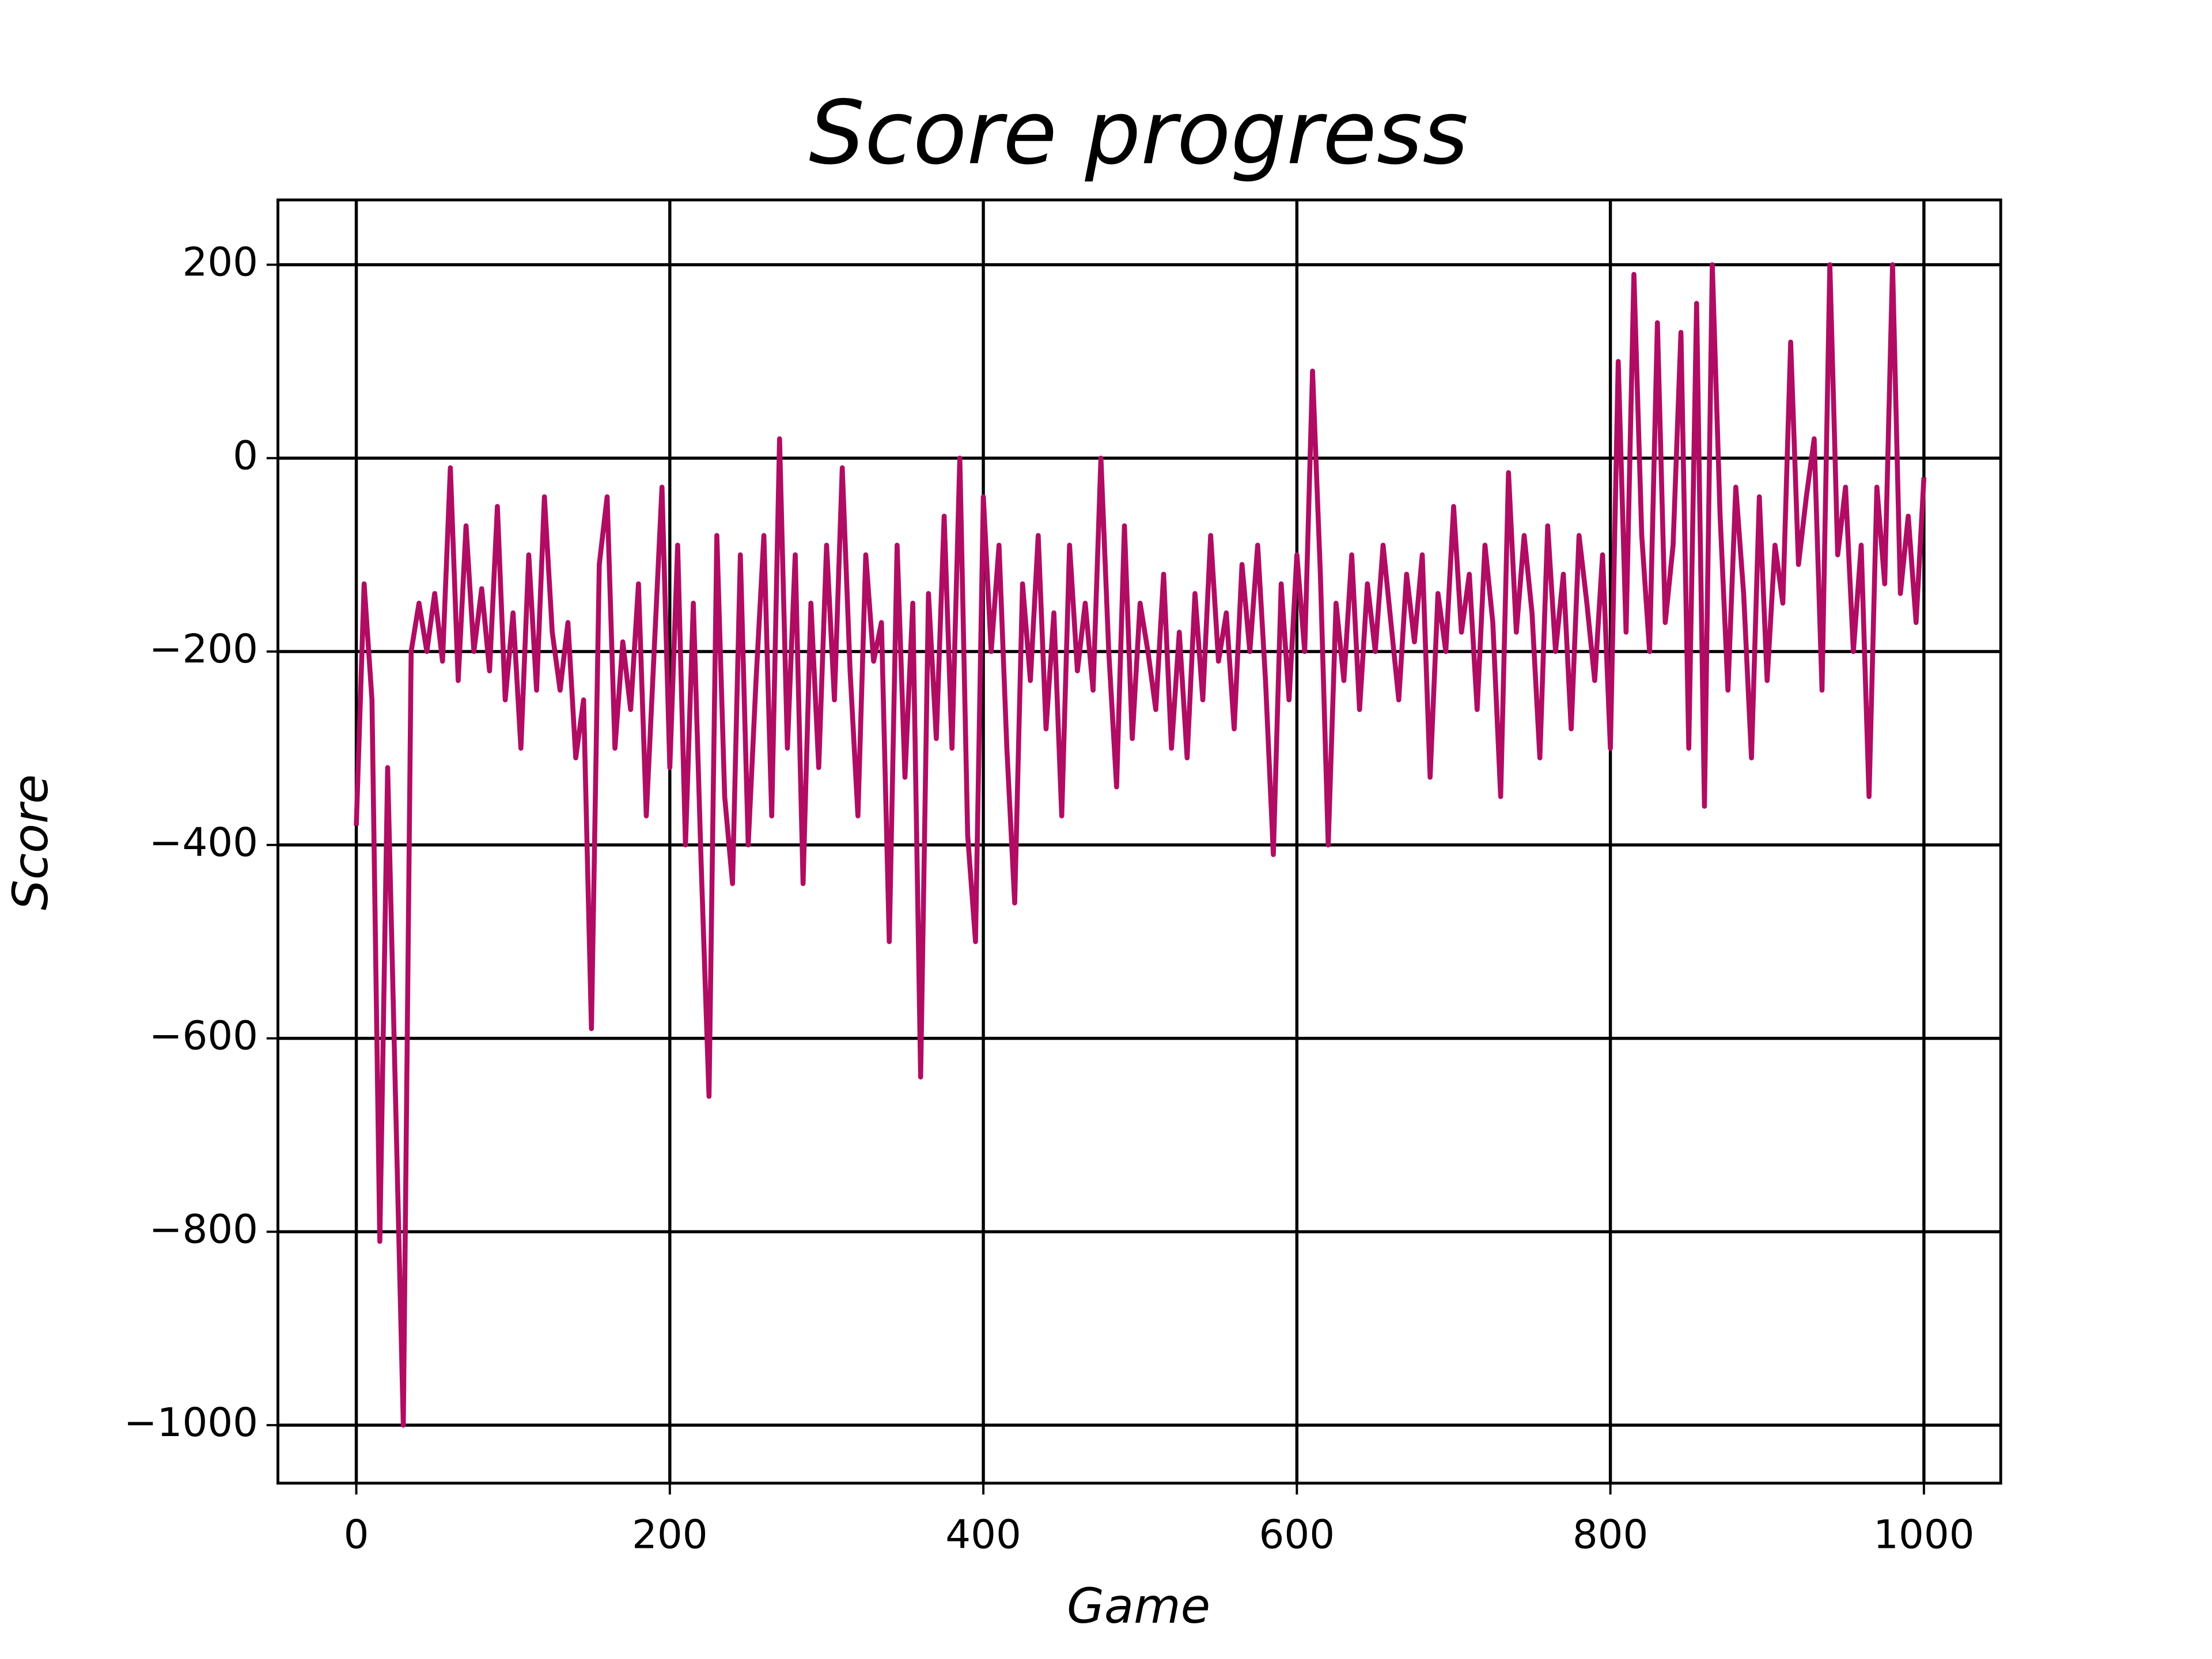 The width and height of the screenshot is (2212, 1659). What do you see at coordinates (30, 842) in the screenshot?
I see `y-axis-label: Score` at bounding box center [30, 842].